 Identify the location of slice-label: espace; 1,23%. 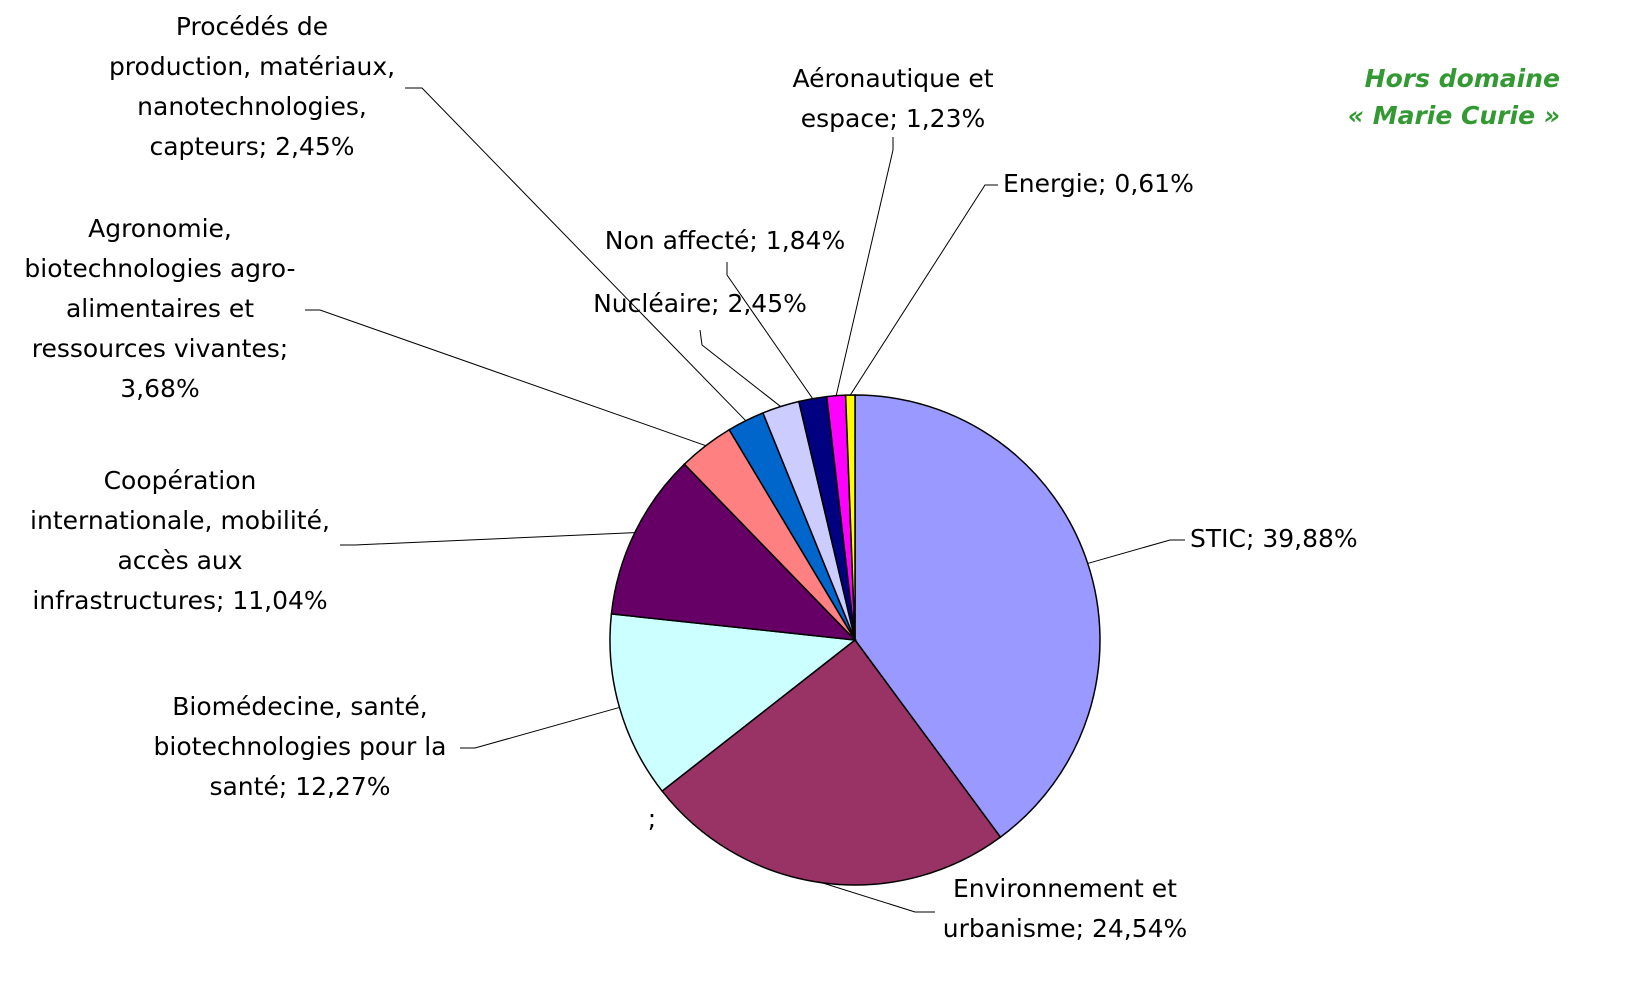
(893, 118).